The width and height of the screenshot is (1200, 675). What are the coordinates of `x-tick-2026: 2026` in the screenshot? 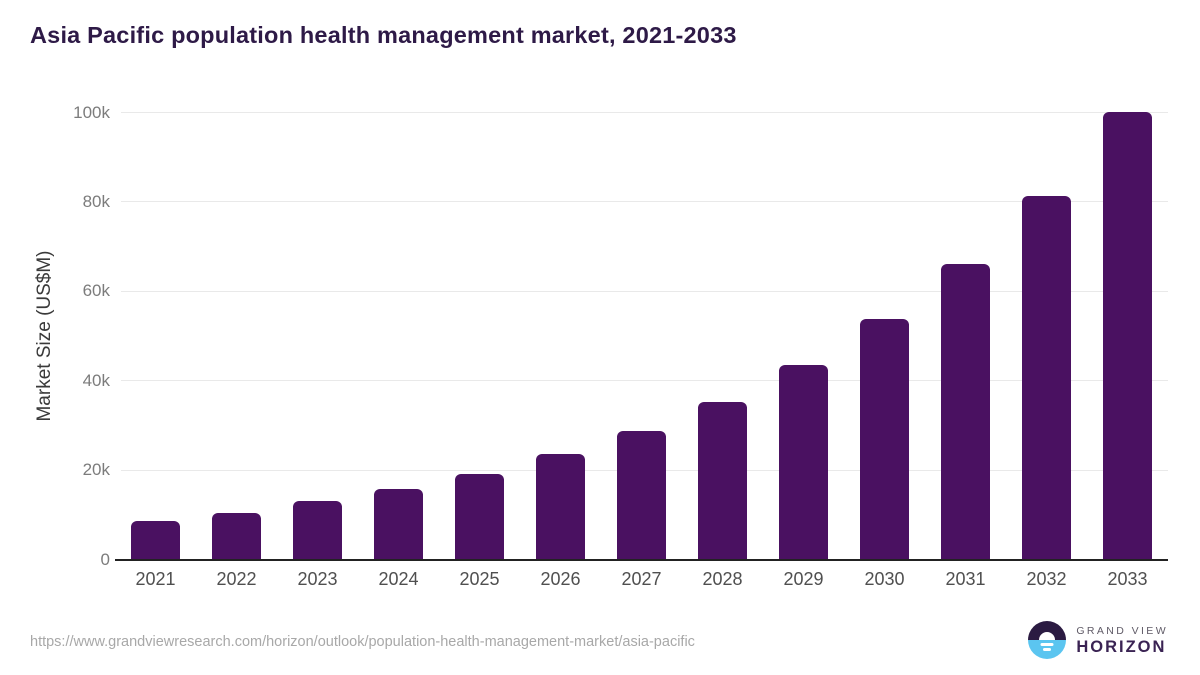 It's located at (560, 579).